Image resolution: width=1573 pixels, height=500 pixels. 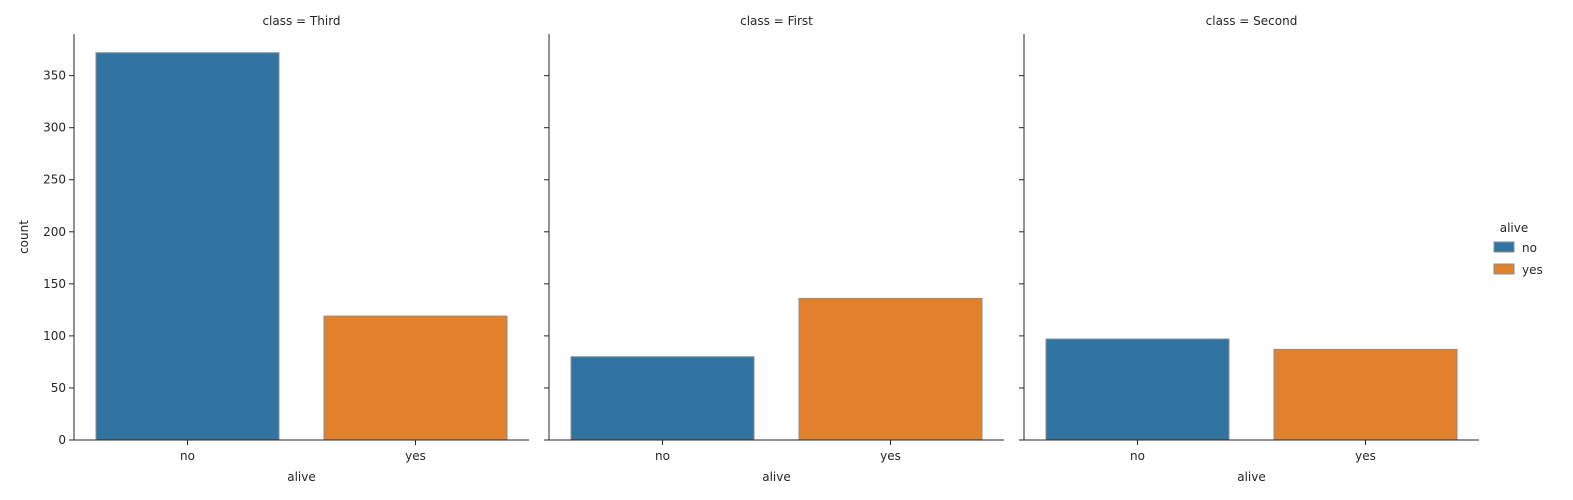 What do you see at coordinates (301, 21) in the screenshot?
I see `facet-title: class = Third` at bounding box center [301, 21].